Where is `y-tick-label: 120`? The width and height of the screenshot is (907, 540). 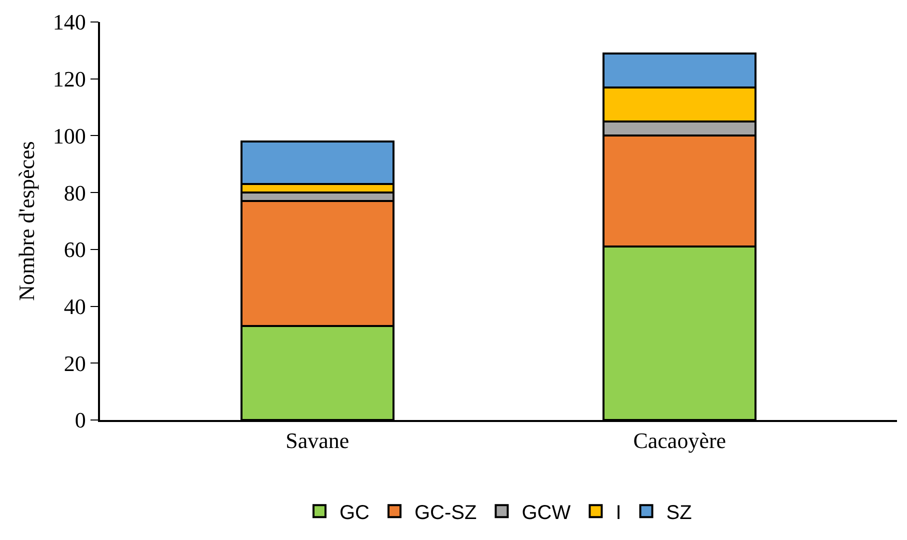
y-tick-label: 120 is located at coordinates (69, 79).